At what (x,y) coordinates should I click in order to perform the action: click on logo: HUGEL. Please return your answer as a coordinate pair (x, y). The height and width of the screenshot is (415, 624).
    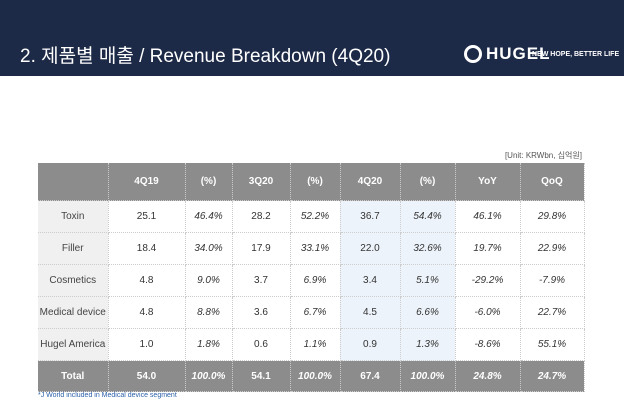
    Looking at the image, I should click on (518, 53).